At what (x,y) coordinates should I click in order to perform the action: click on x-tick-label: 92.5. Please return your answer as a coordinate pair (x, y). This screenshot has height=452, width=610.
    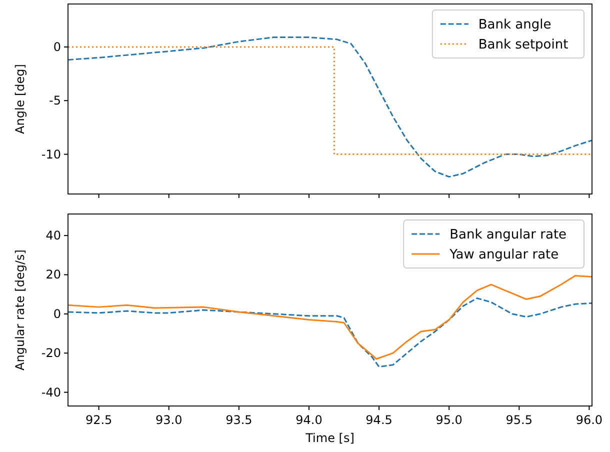
    Looking at the image, I should click on (98, 420).